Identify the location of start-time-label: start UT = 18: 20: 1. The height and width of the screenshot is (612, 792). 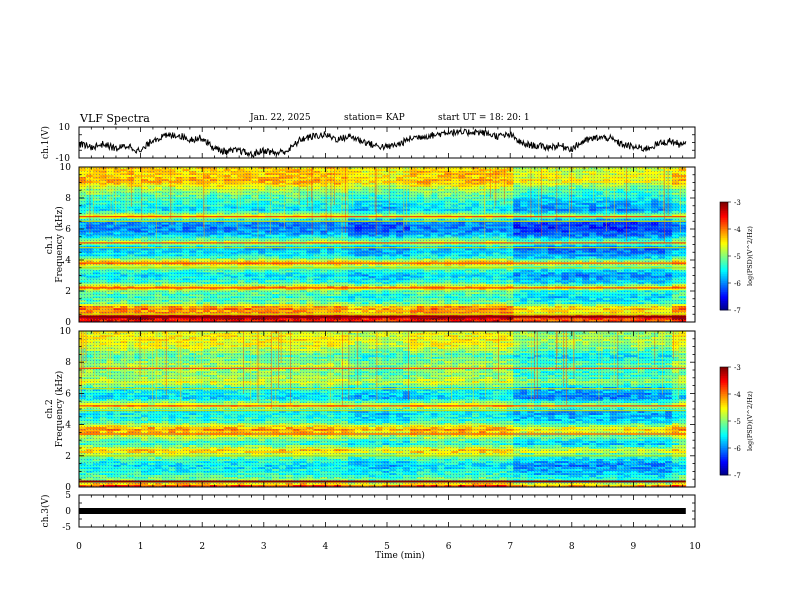
(484, 118).